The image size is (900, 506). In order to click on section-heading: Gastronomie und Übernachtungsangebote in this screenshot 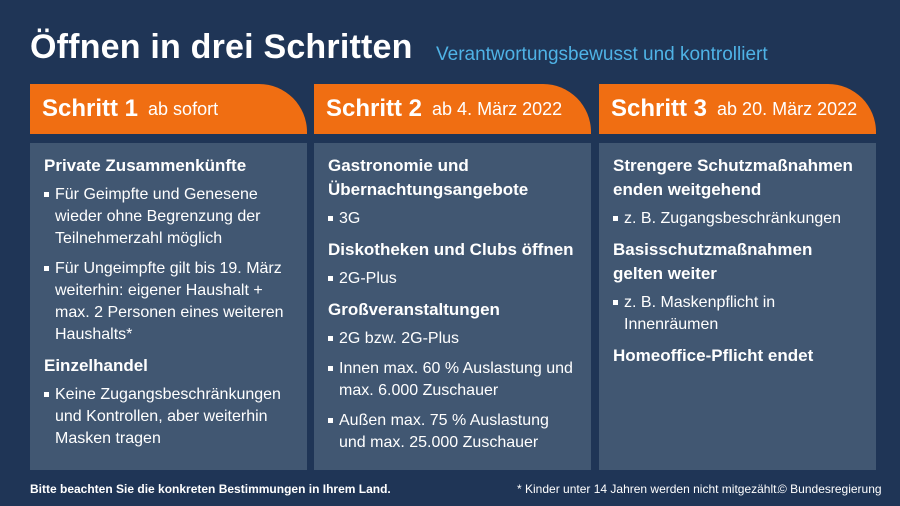, I will do `click(428, 177)`.